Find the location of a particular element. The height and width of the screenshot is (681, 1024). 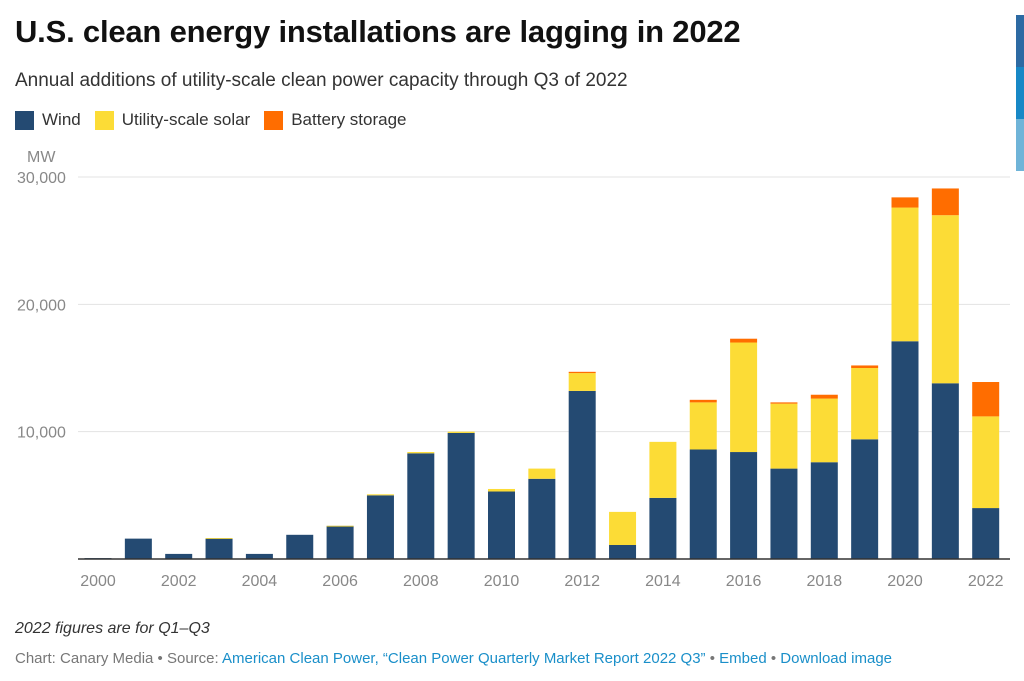

legend: Wind Utility-scale solar Battery storage is located at coordinates (218, 120).